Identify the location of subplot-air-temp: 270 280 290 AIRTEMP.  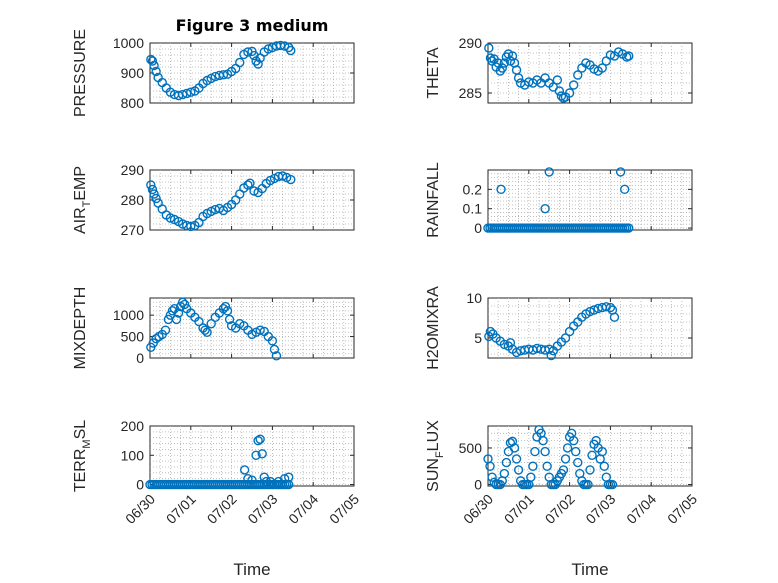
(213, 200).